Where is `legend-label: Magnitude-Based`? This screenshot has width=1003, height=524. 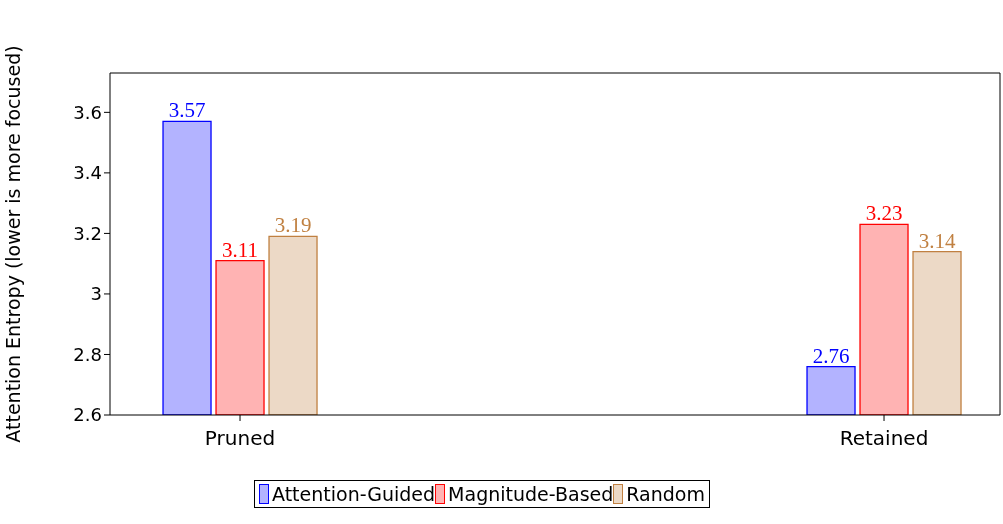 legend-label: Magnitude-Based is located at coordinates (531, 494).